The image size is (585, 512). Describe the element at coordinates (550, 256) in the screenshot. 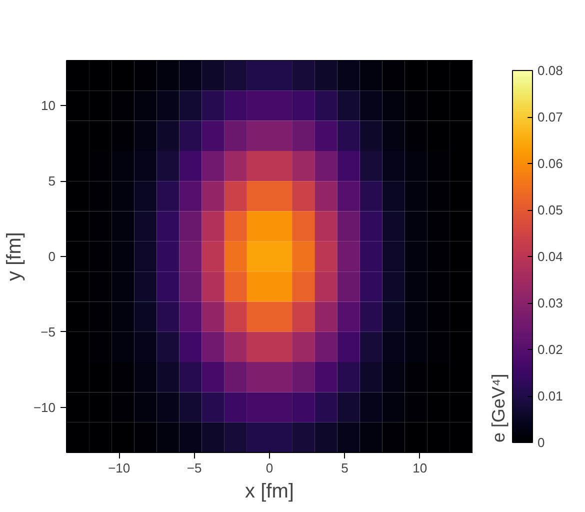

I see `color-bar-label: 0.04` at that location.